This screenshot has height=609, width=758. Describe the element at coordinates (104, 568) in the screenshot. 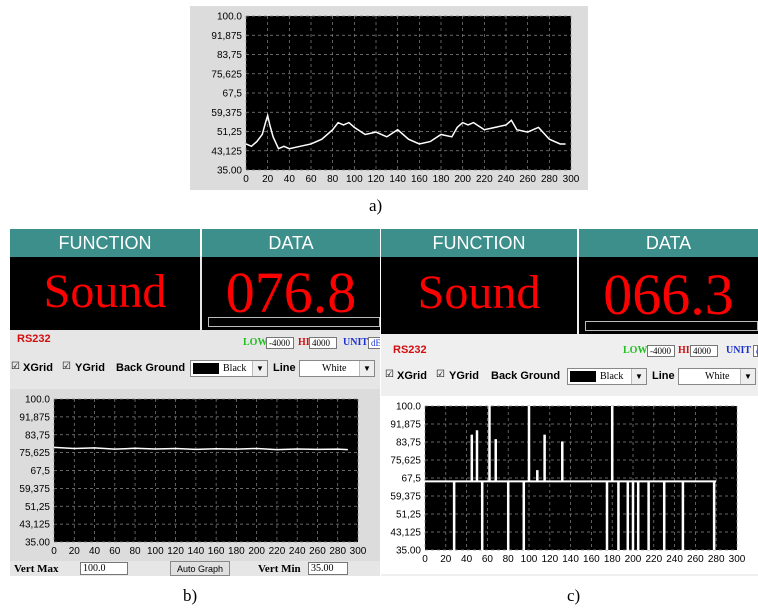

I see `vert-max-input: 100.0` at that location.